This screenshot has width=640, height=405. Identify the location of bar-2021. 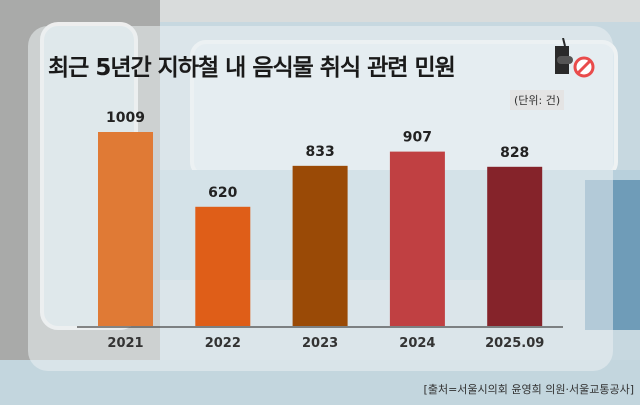
(125, 229).